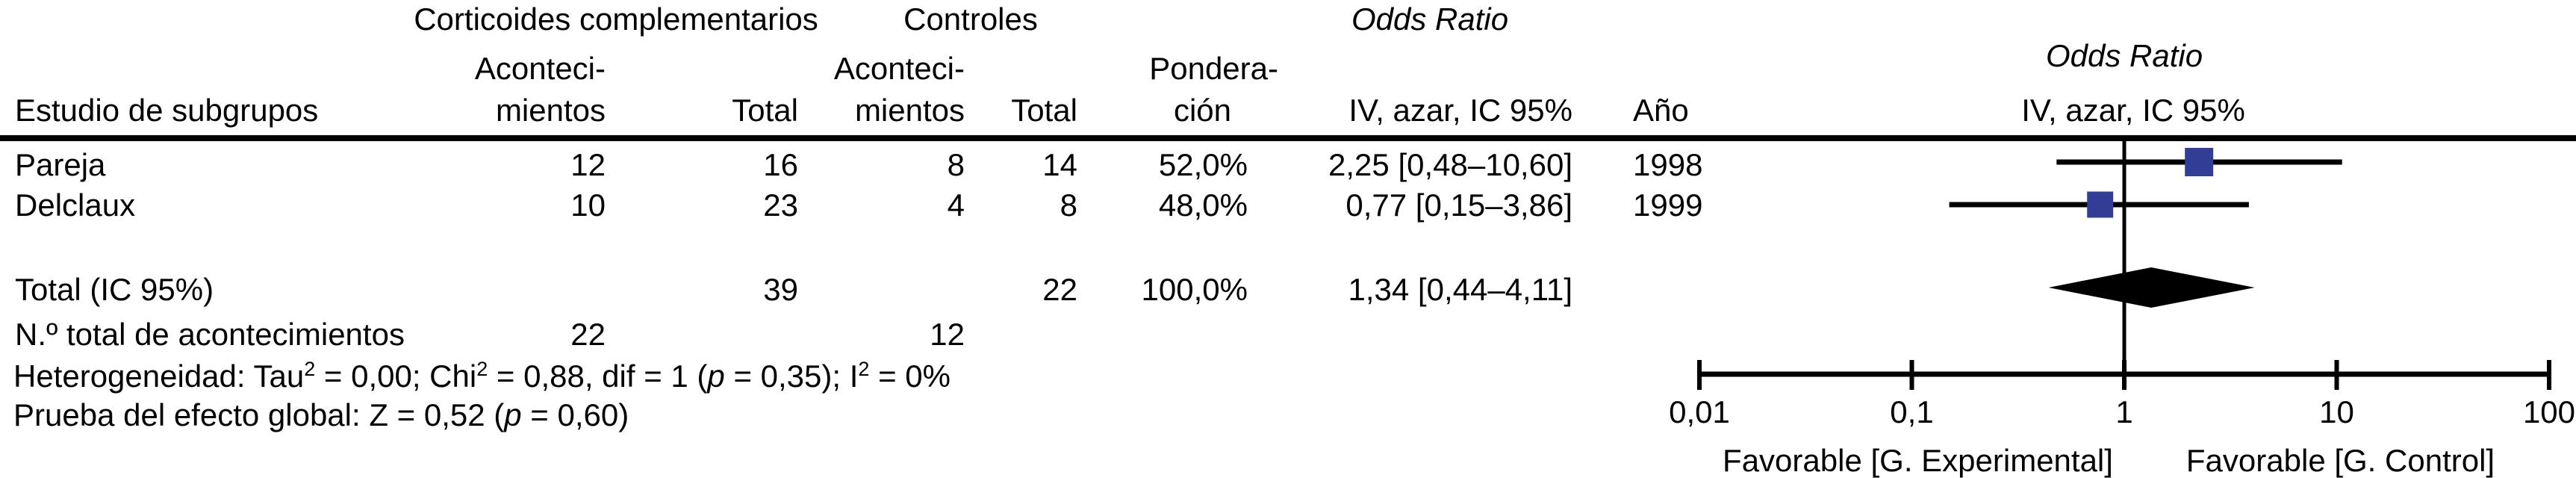 This screenshot has width=2576, height=478. What do you see at coordinates (1068, 205) in the screenshot?
I see `ctrl-total: 8` at bounding box center [1068, 205].